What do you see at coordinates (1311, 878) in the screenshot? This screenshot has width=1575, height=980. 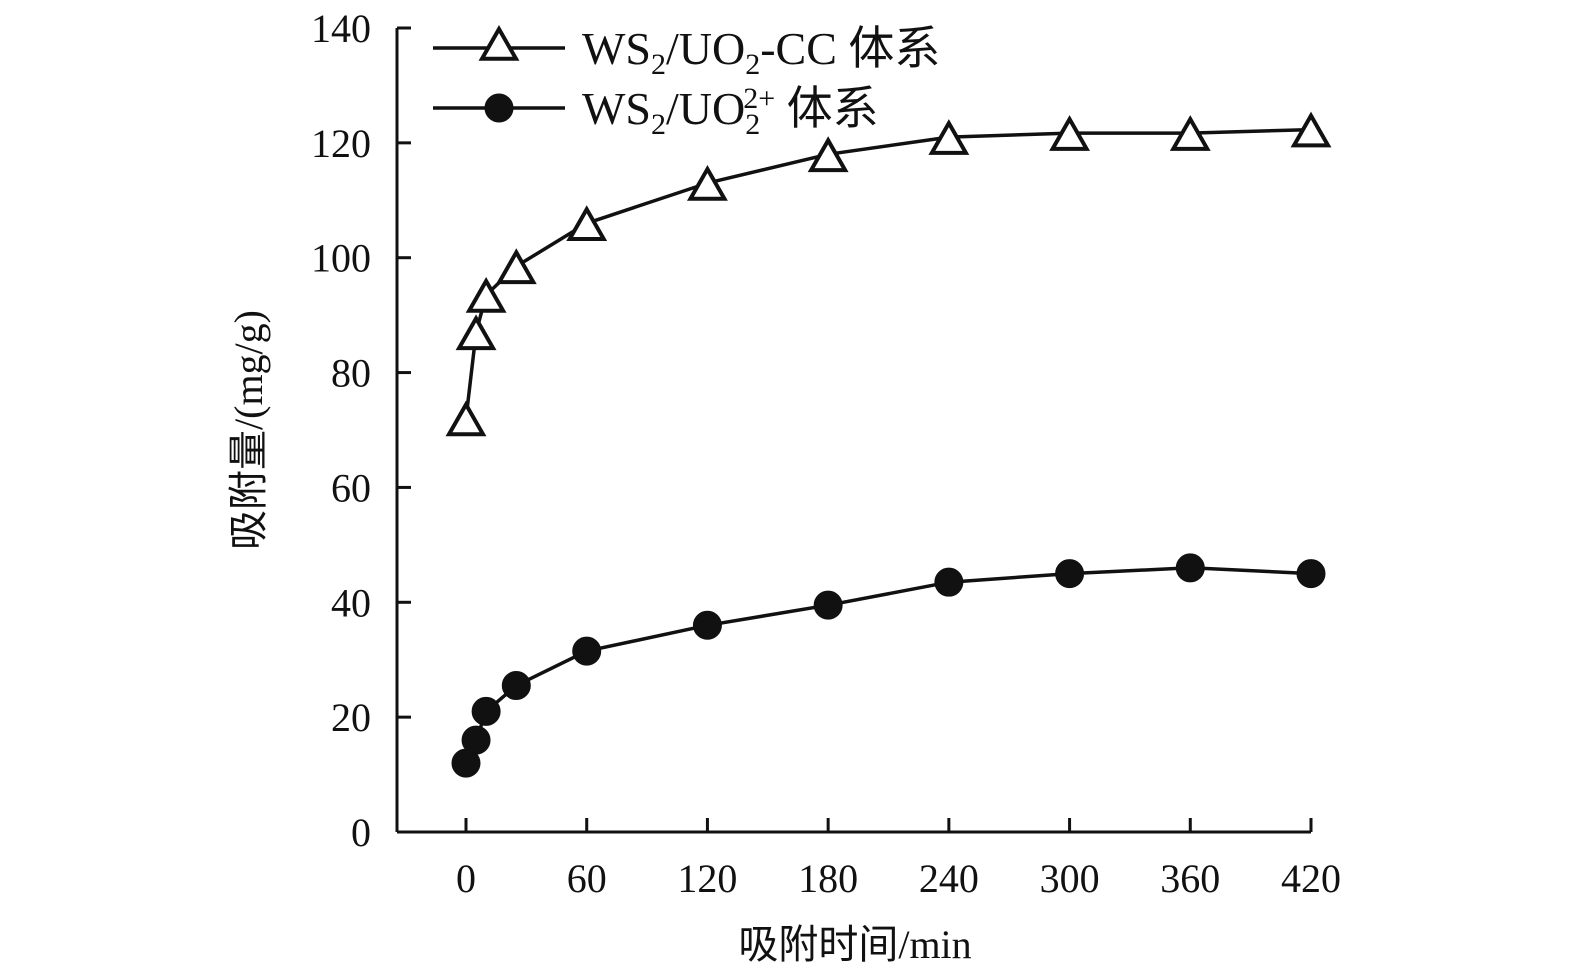 I see `x-tick-label: 420` at bounding box center [1311, 878].